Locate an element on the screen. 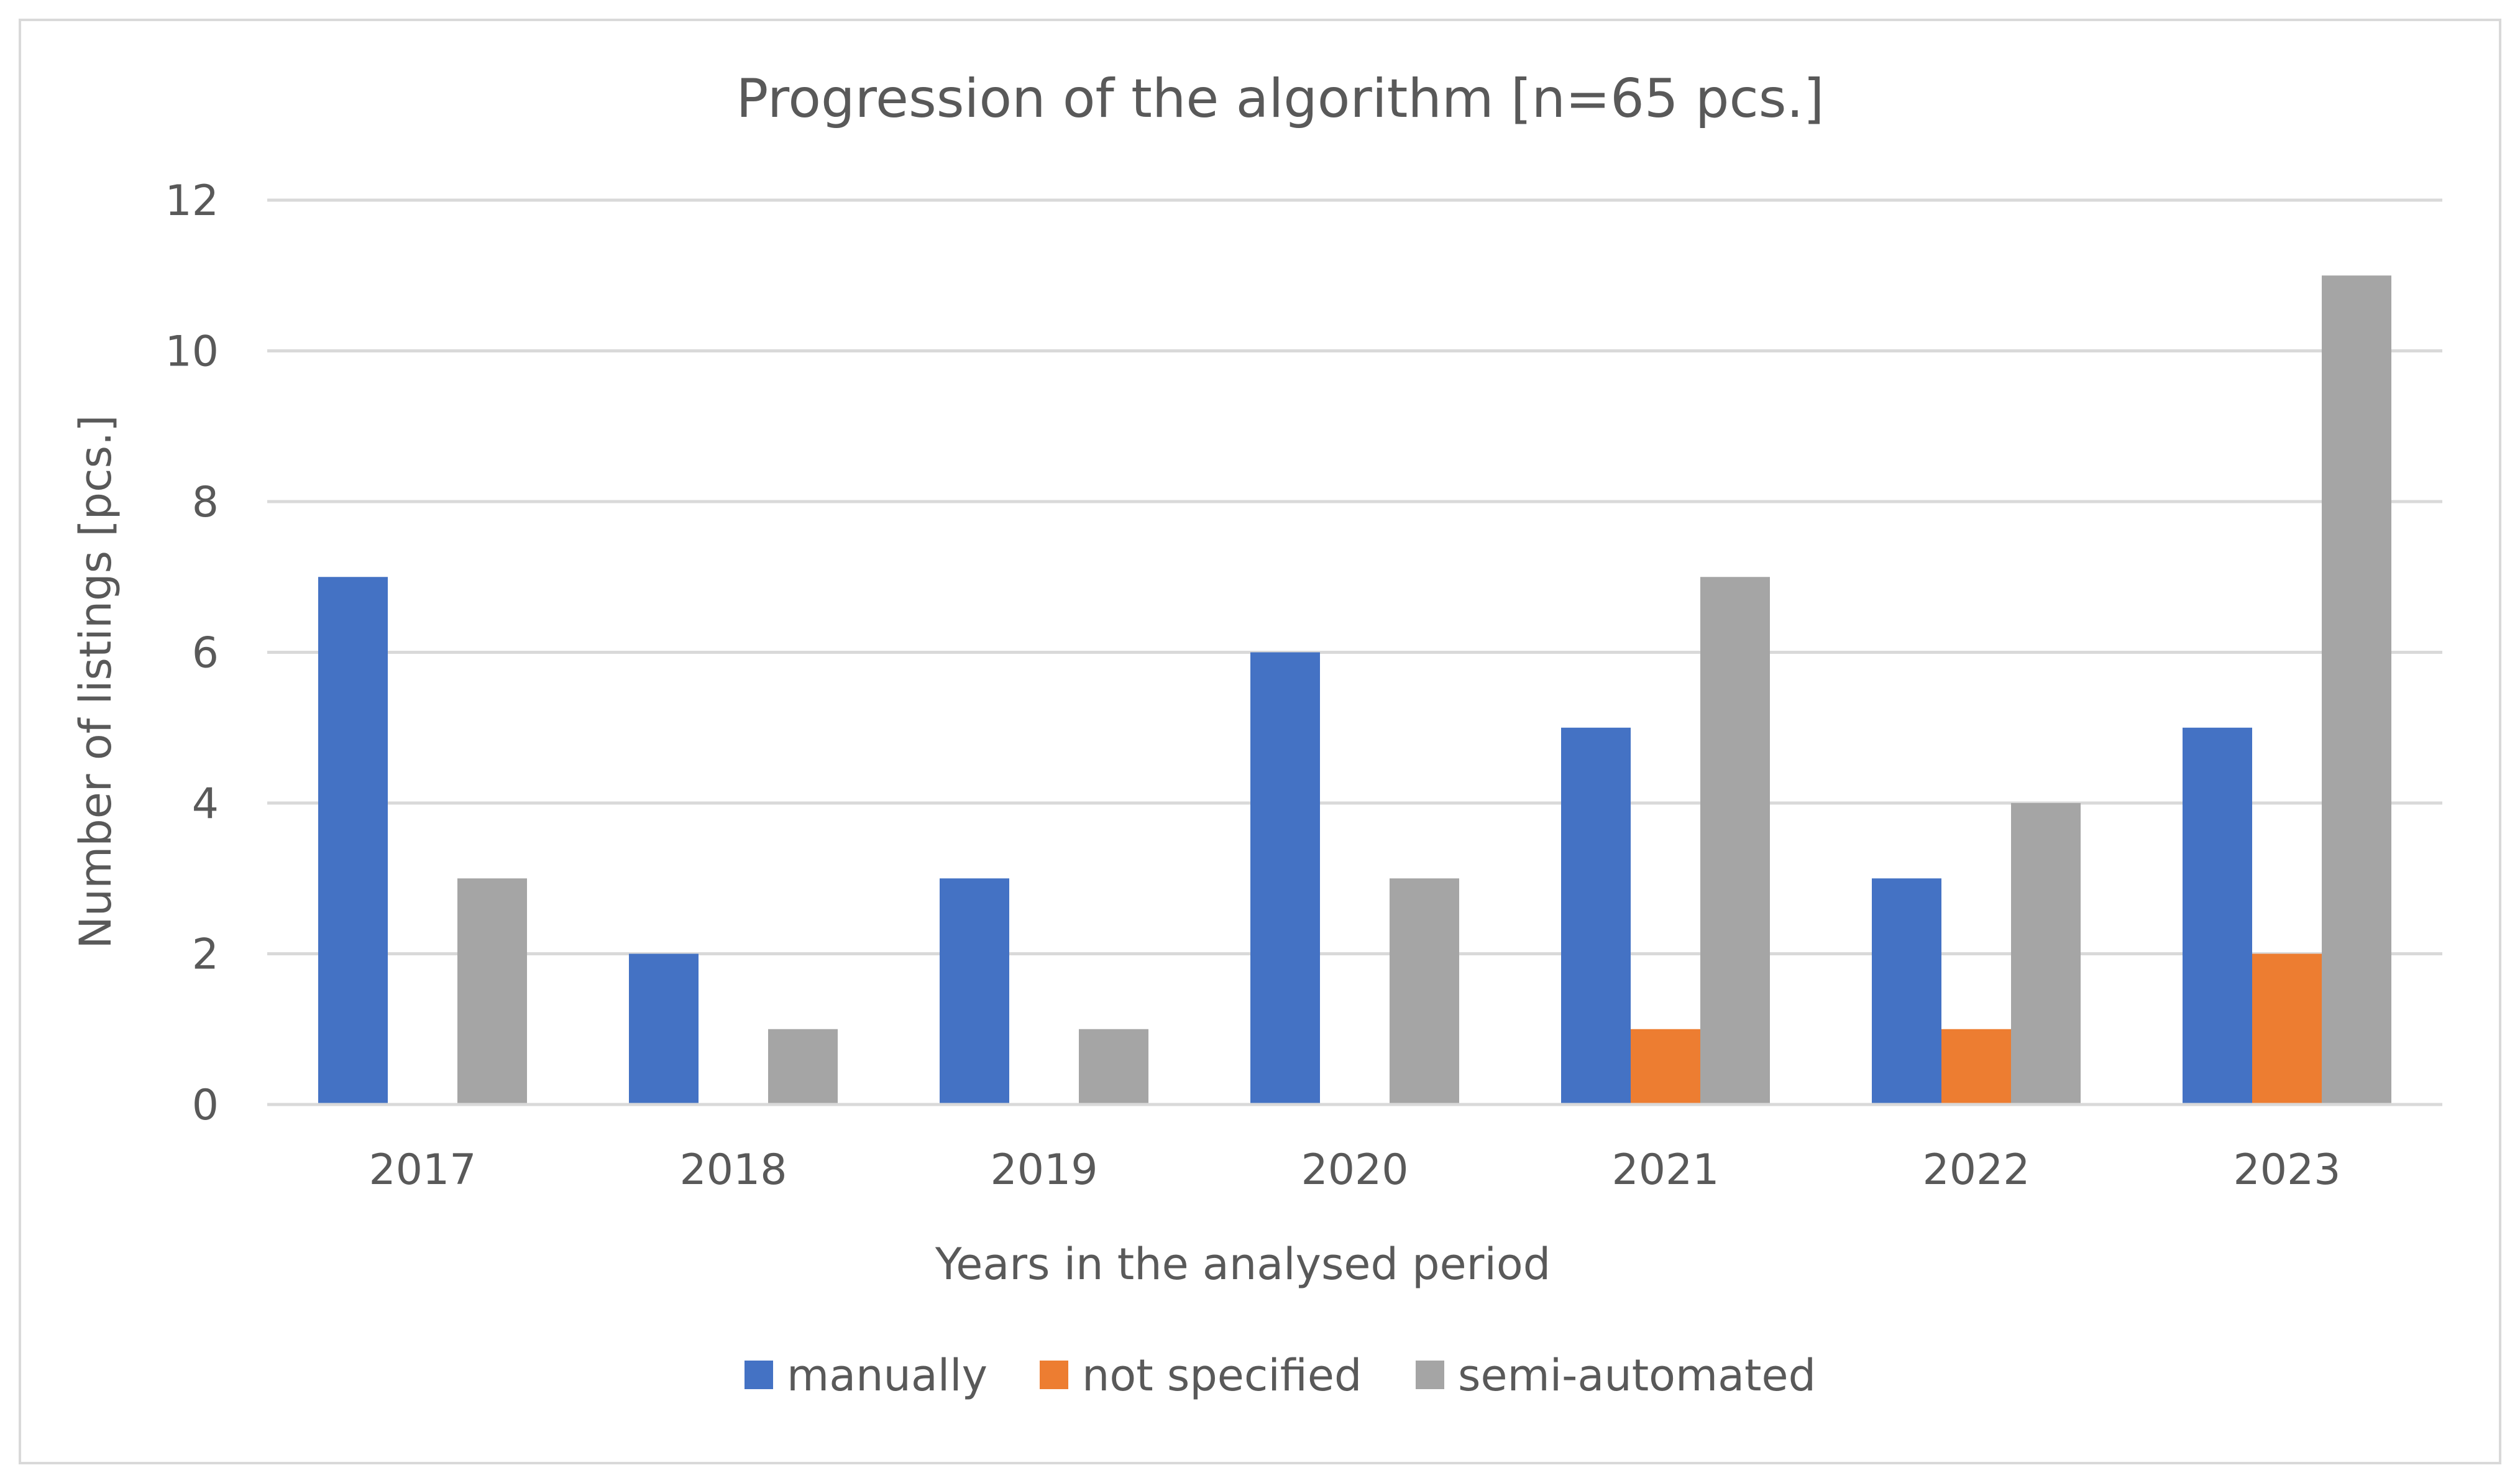  y-tick-label: 8 is located at coordinates (205, 502).